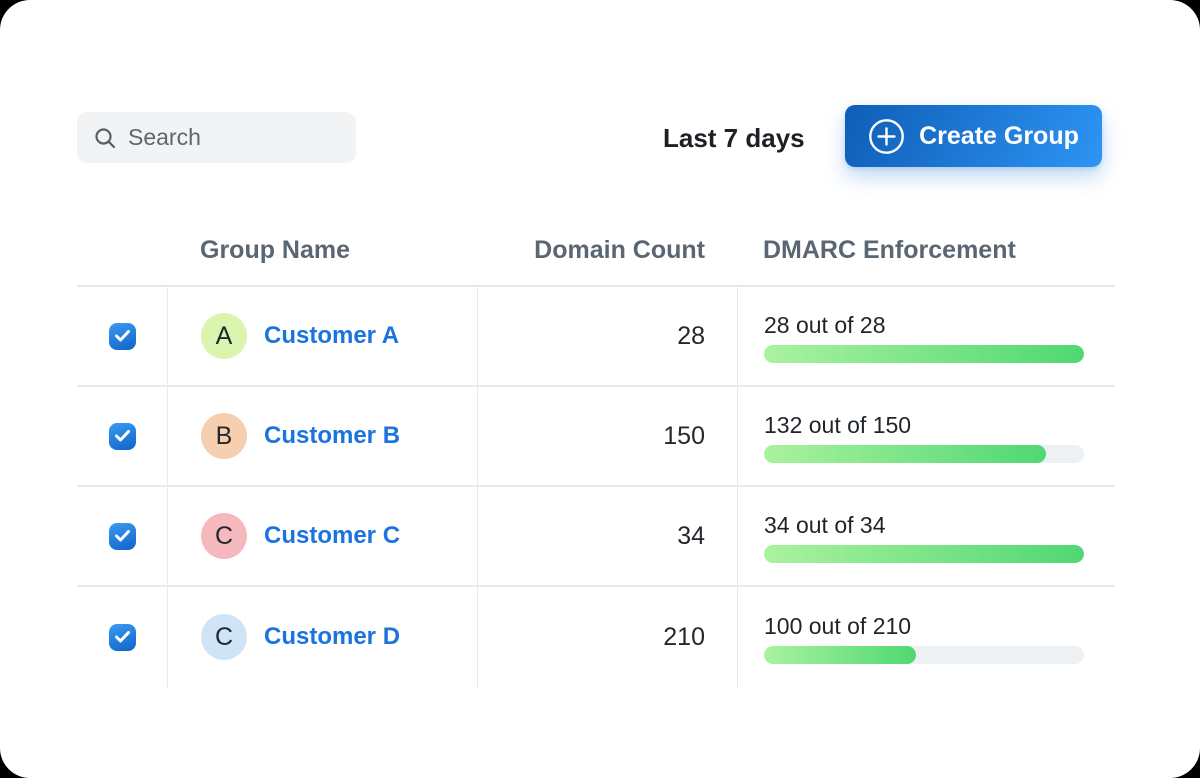  Describe the element at coordinates (691, 535) in the screenshot. I see `domain-count-value: 34` at that location.